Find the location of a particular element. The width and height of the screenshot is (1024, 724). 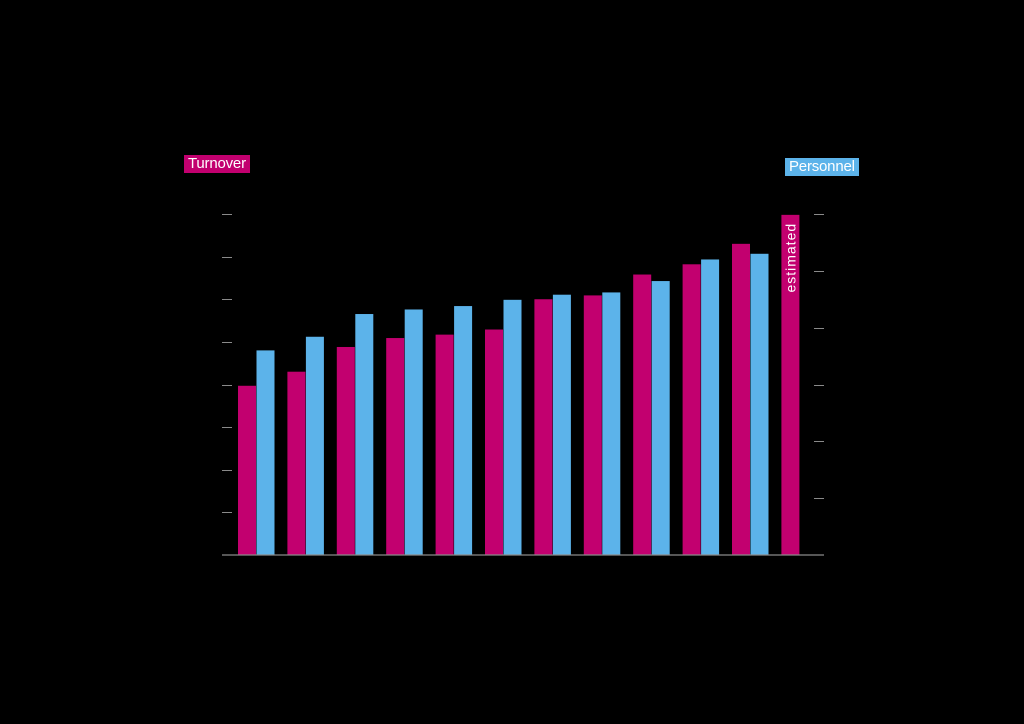

personnel-axis-label: Personnel is located at coordinates (822, 167).